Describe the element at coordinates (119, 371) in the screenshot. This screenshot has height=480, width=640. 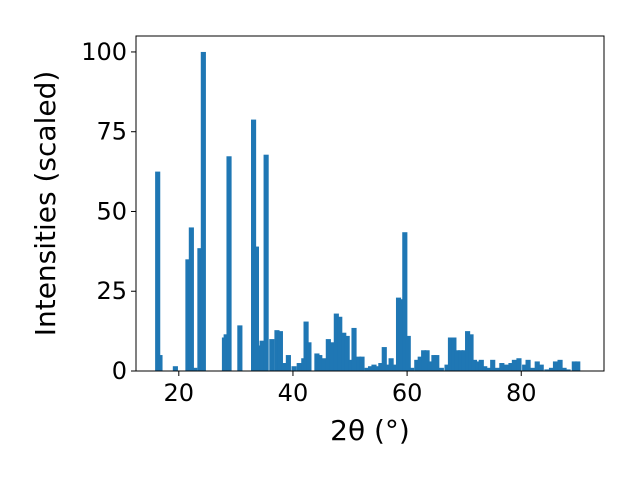
I see `y-tick-label: 0` at that location.